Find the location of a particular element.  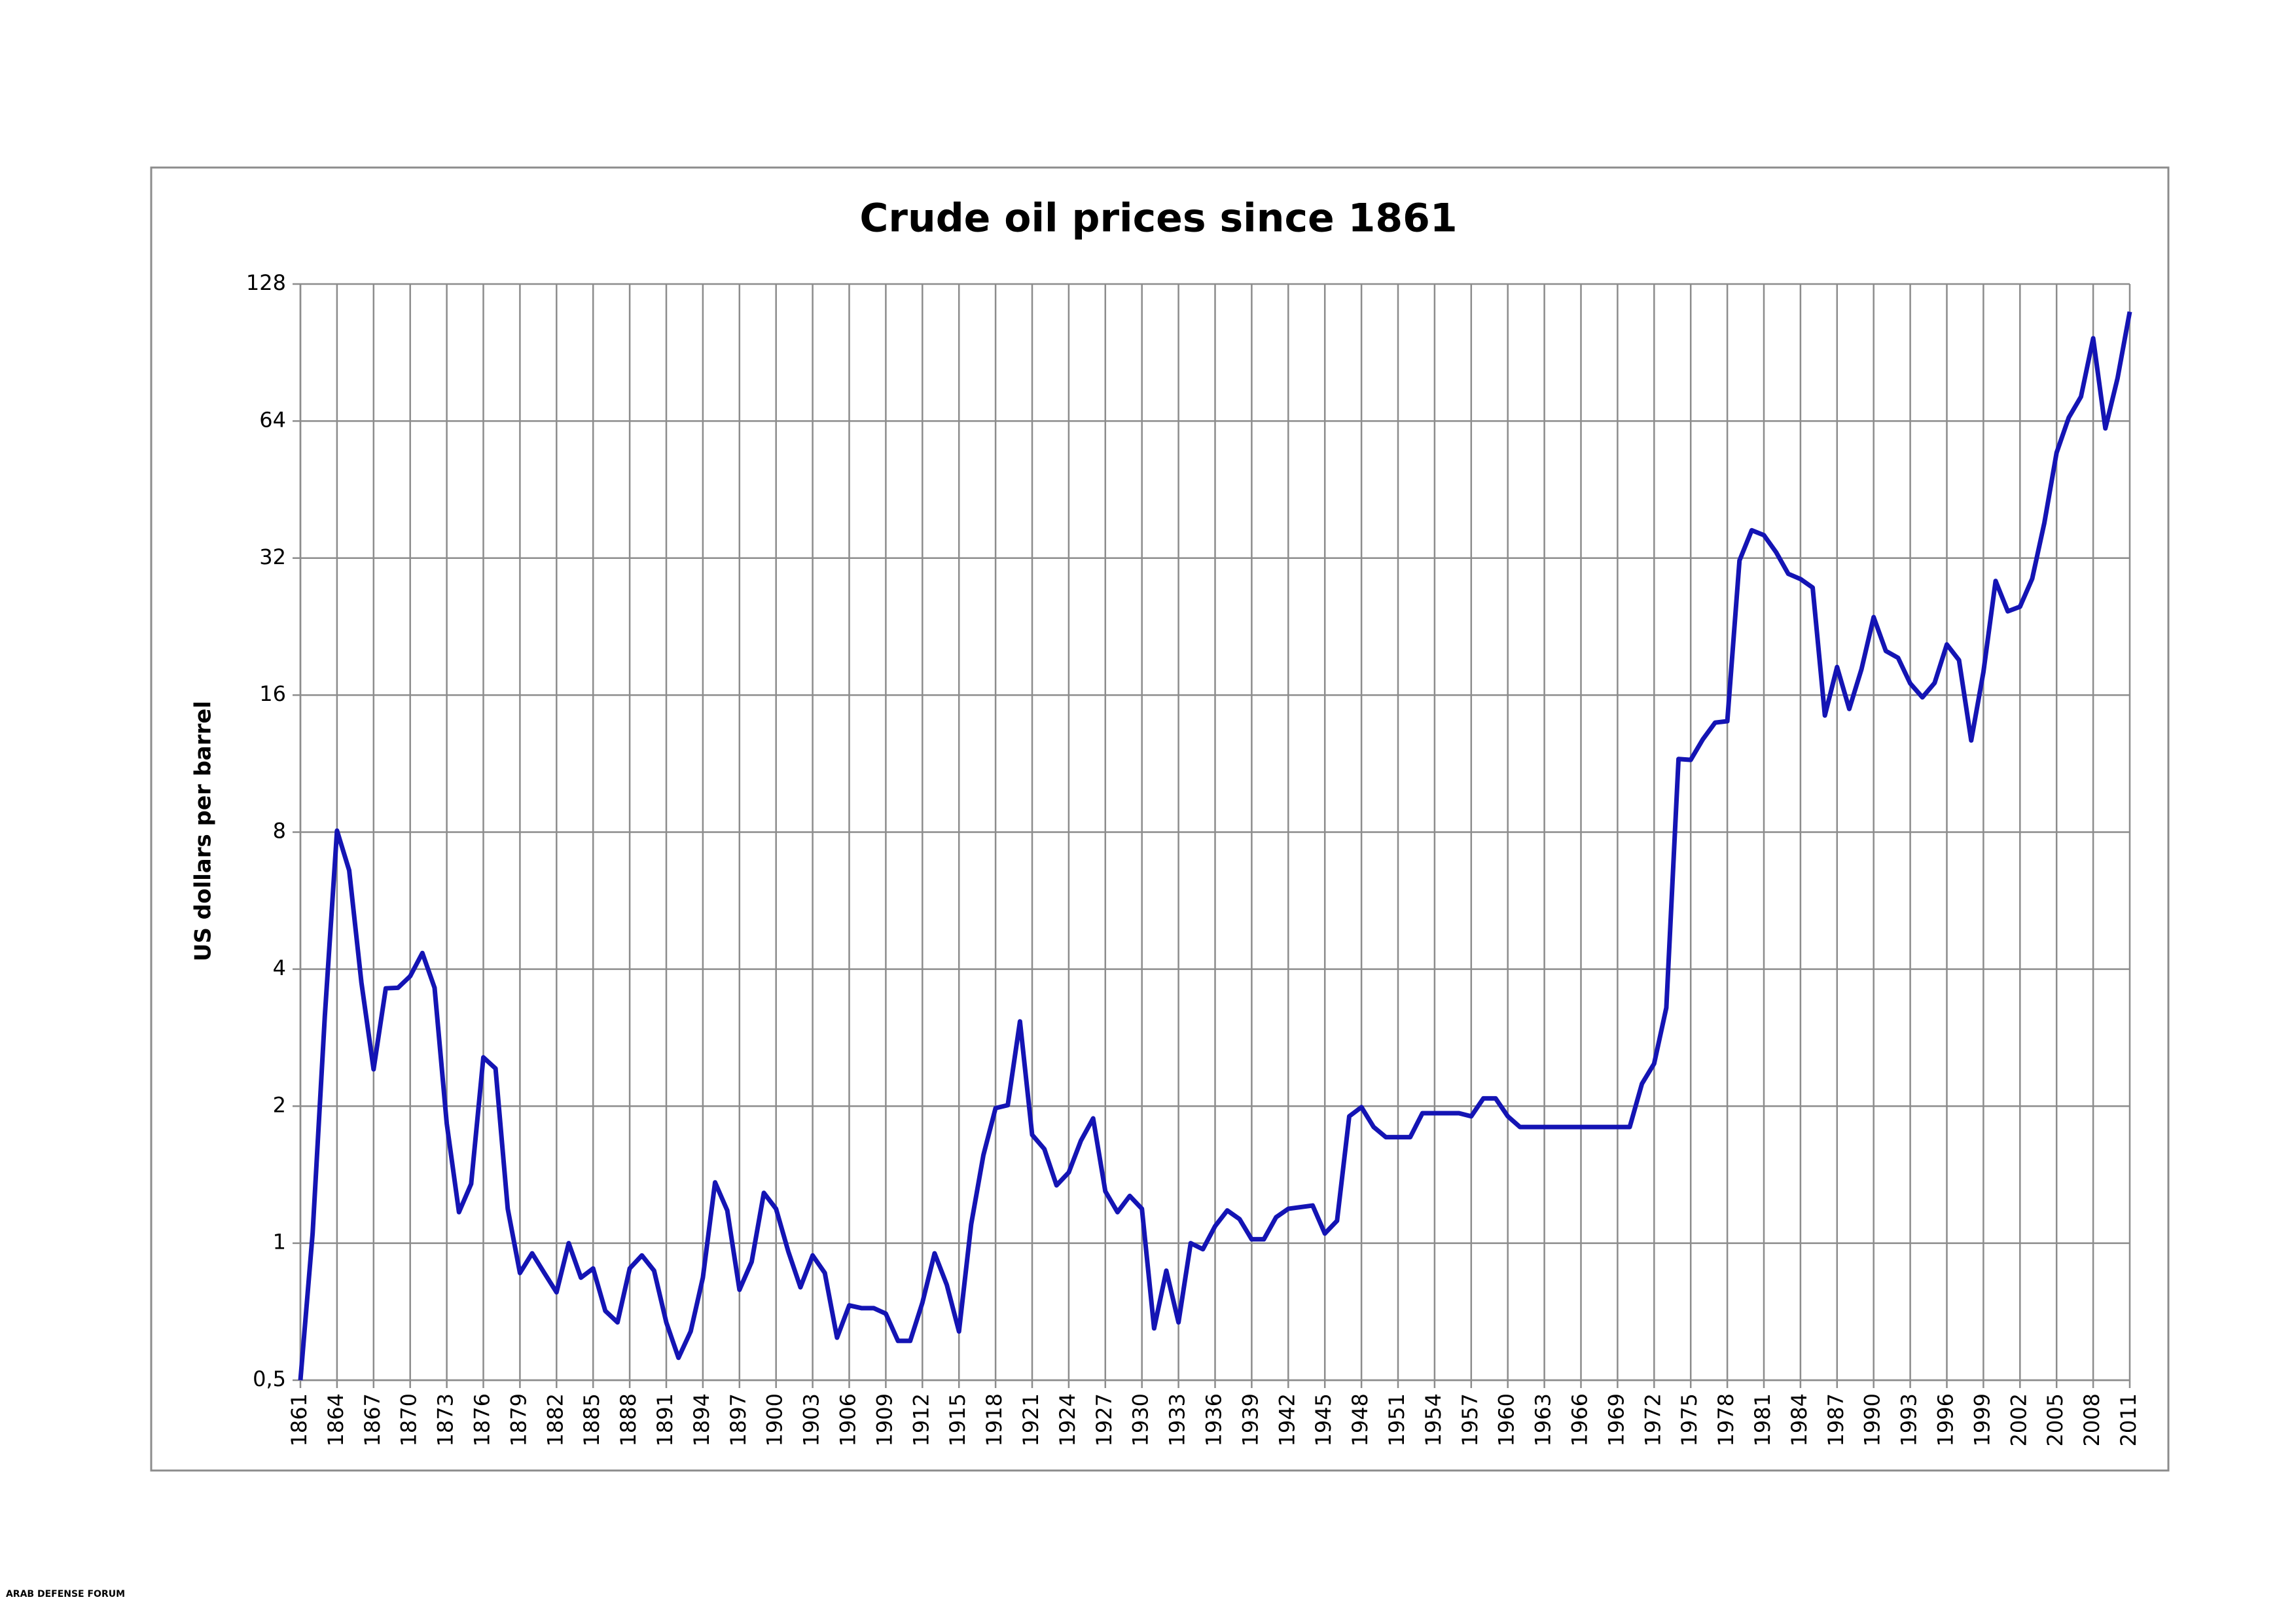

x-tick-label: 1987 is located at coordinates (1835, 1419).